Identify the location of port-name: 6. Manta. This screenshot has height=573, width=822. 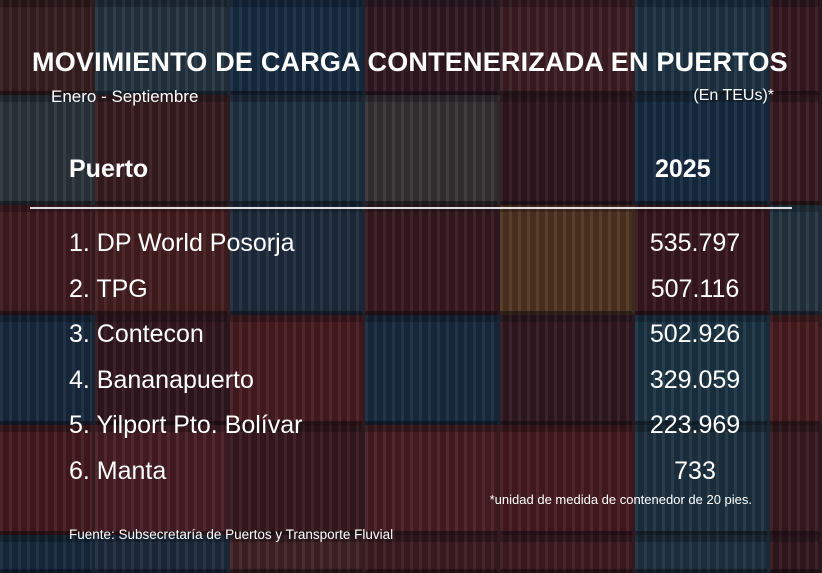
(118, 470).